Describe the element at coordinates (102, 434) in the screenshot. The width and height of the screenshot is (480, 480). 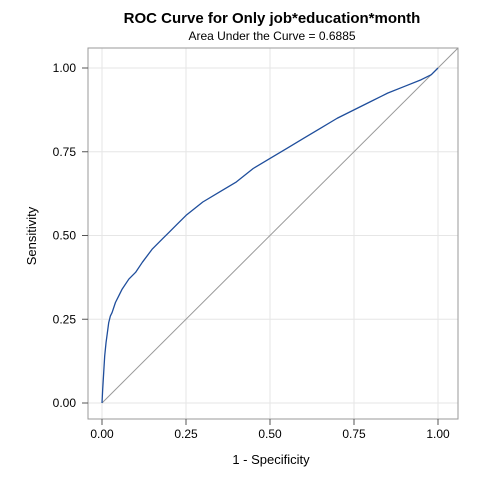
I see `x-tick-label: 0.00` at that location.